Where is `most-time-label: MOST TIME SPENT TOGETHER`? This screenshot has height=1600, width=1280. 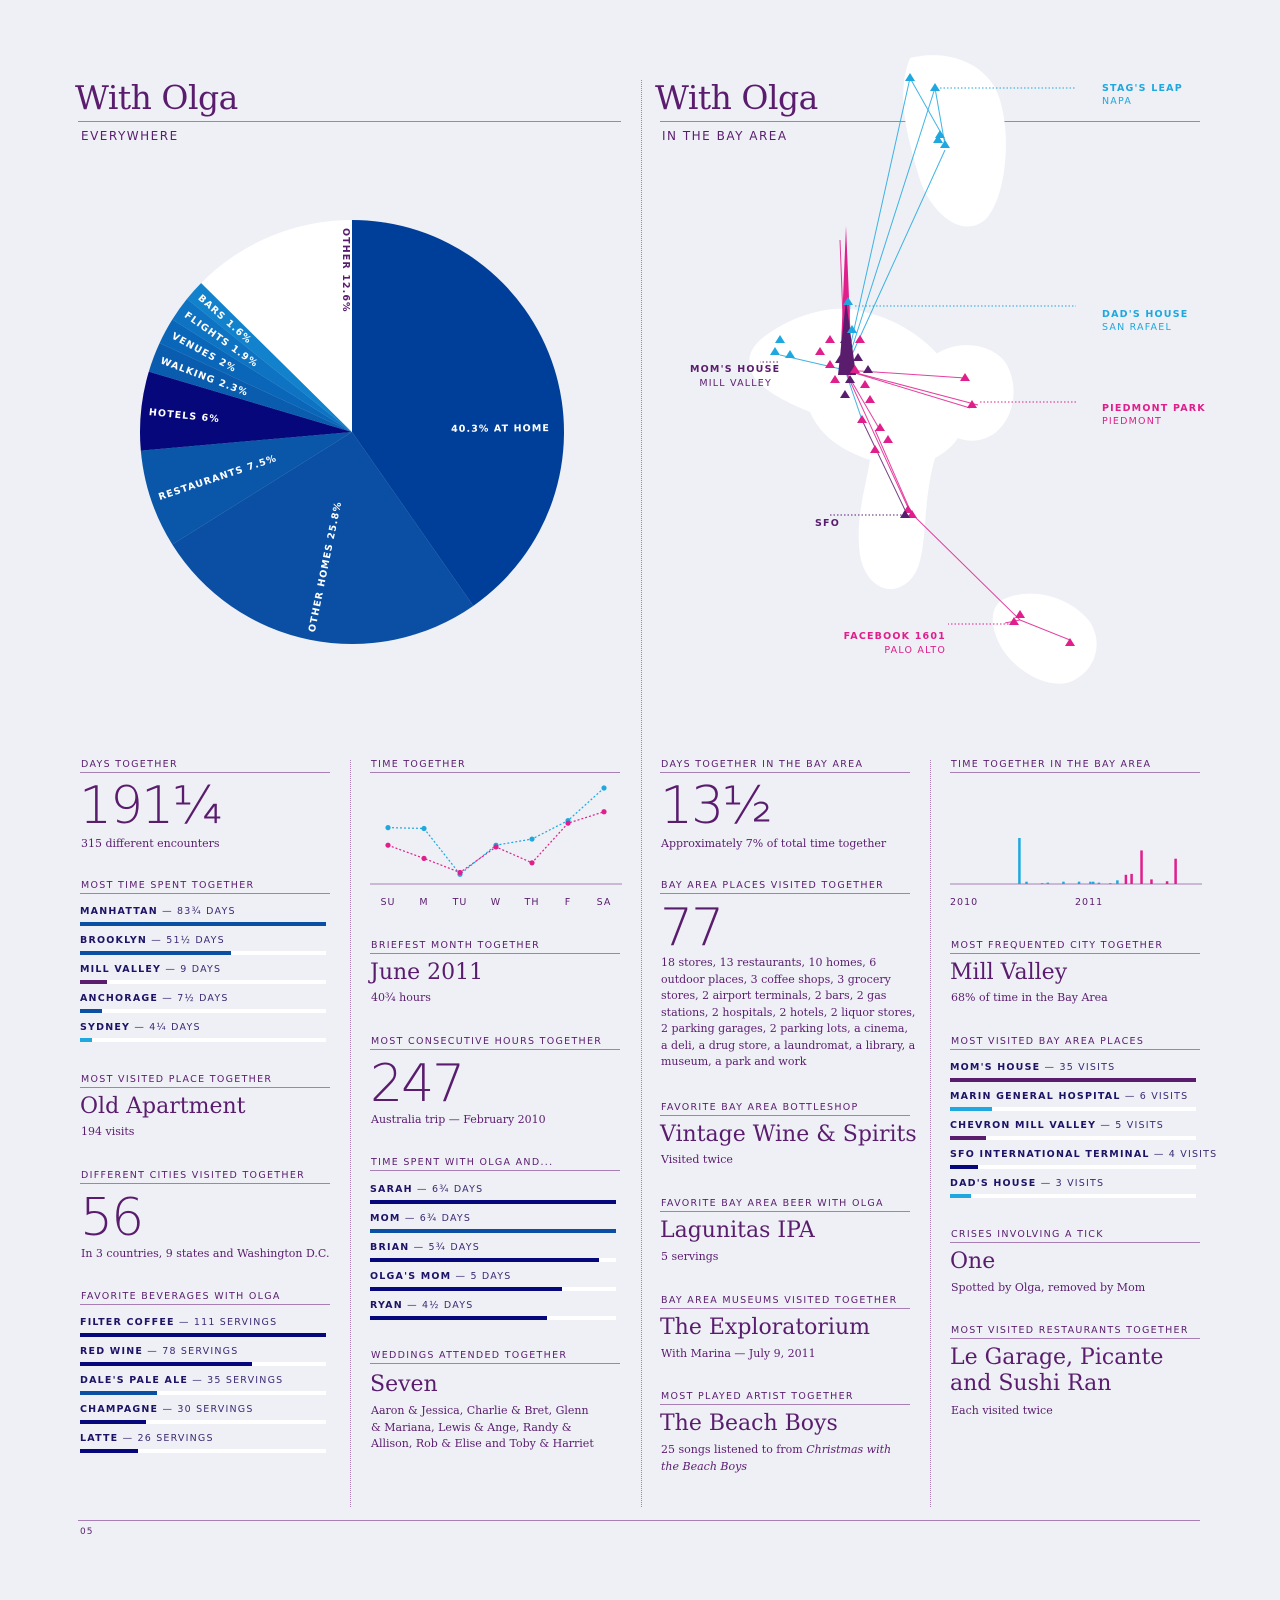 most-time-label: MOST TIME SPENT TOGETHER is located at coordinates (168, 885).